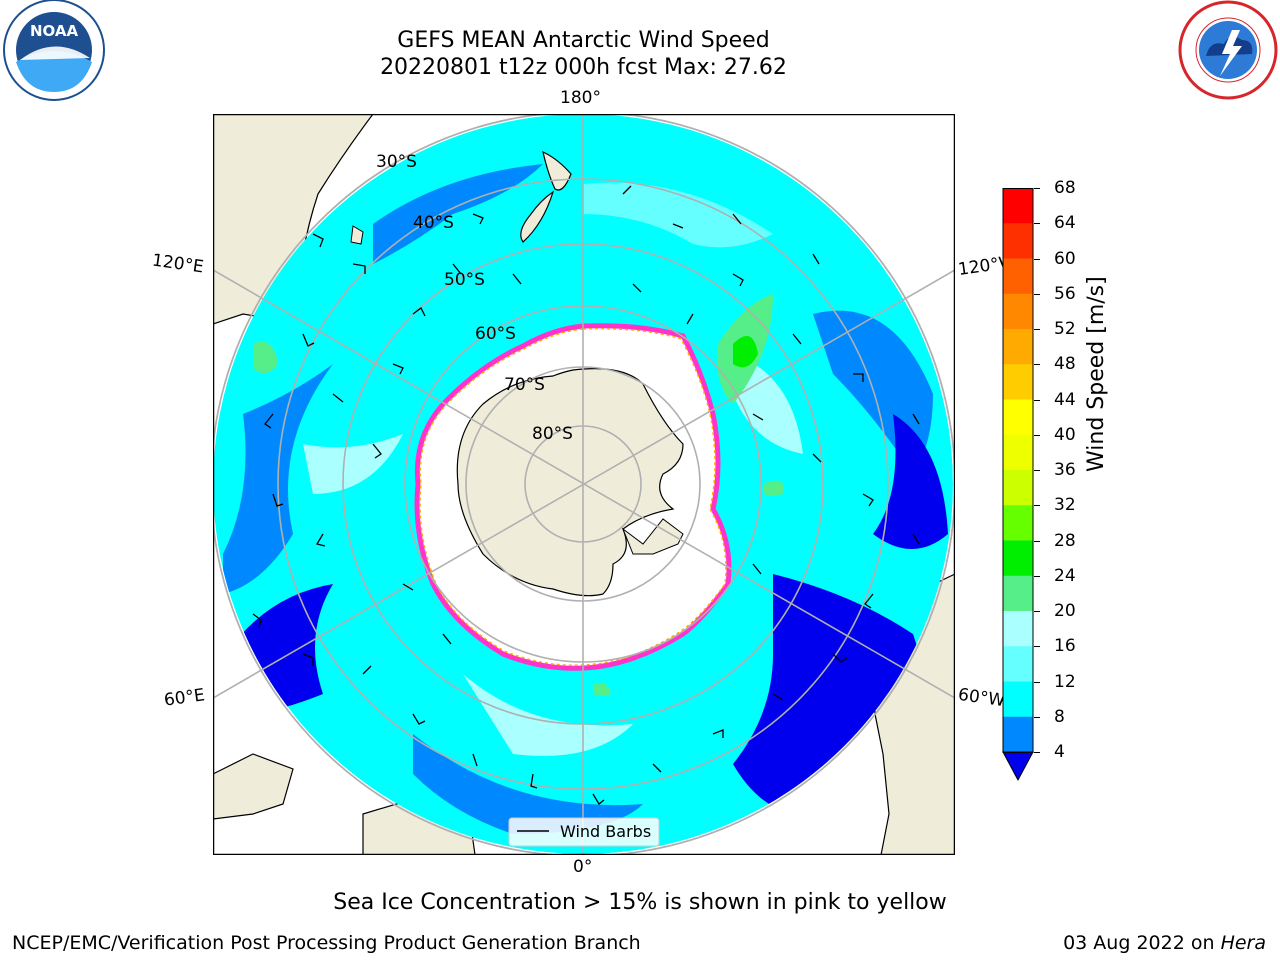 This screenshot has width=1280, height=960. Describe the element at coordinates (606, 831) in the screenshot. I see `legend-label: Wind Barbs` at that location.